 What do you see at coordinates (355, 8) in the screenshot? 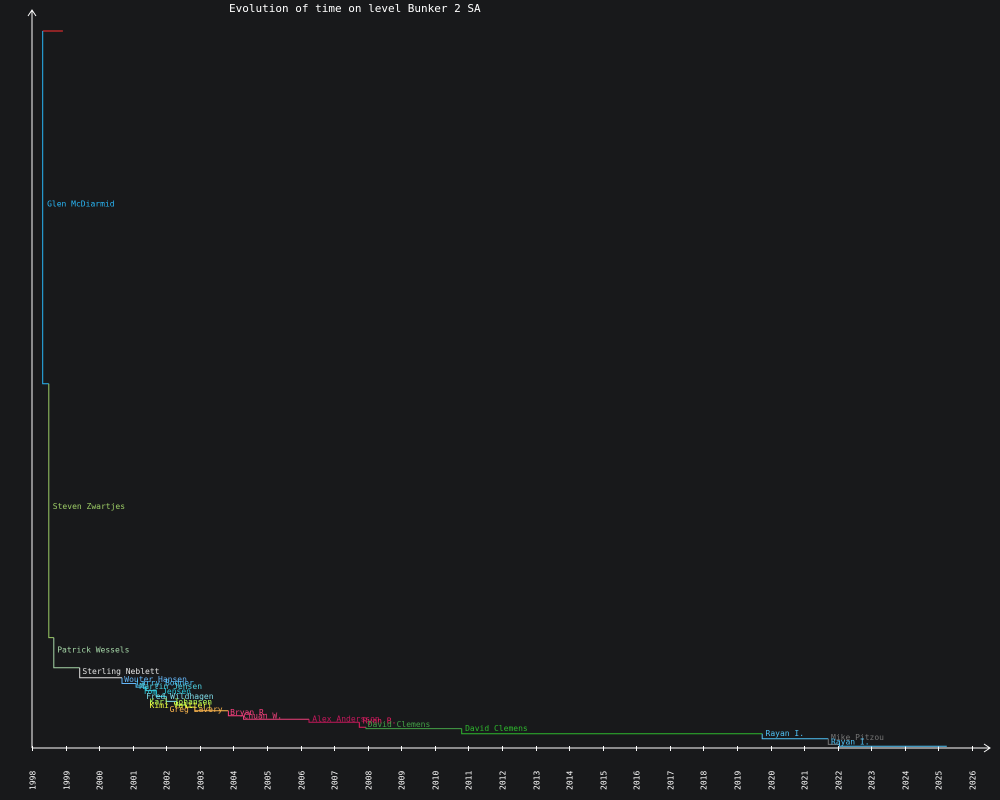
I see `chart-title: Evolution of time on level Bunker 2 SA` at bounding box center [355, 8].